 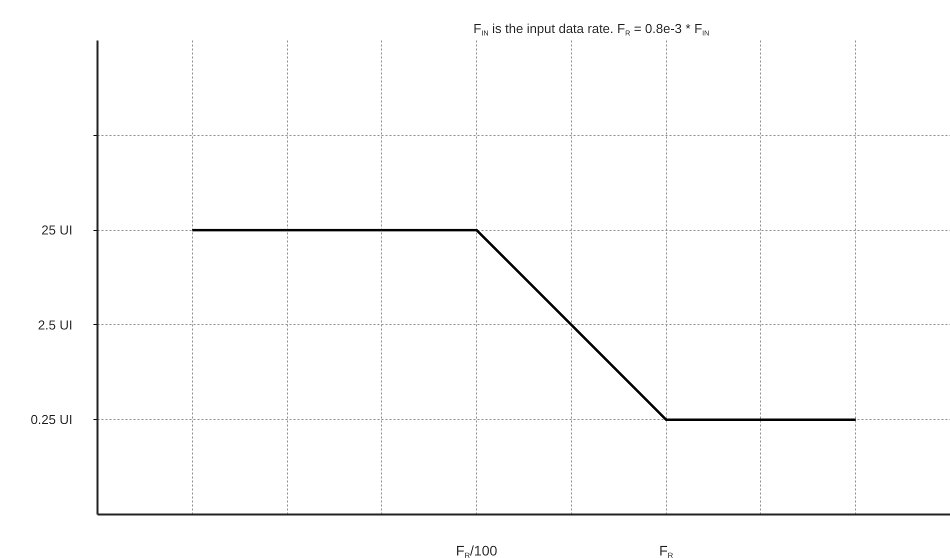 I want to click on y-tick-label: 0.25 UI, so click(x=51, y=420).